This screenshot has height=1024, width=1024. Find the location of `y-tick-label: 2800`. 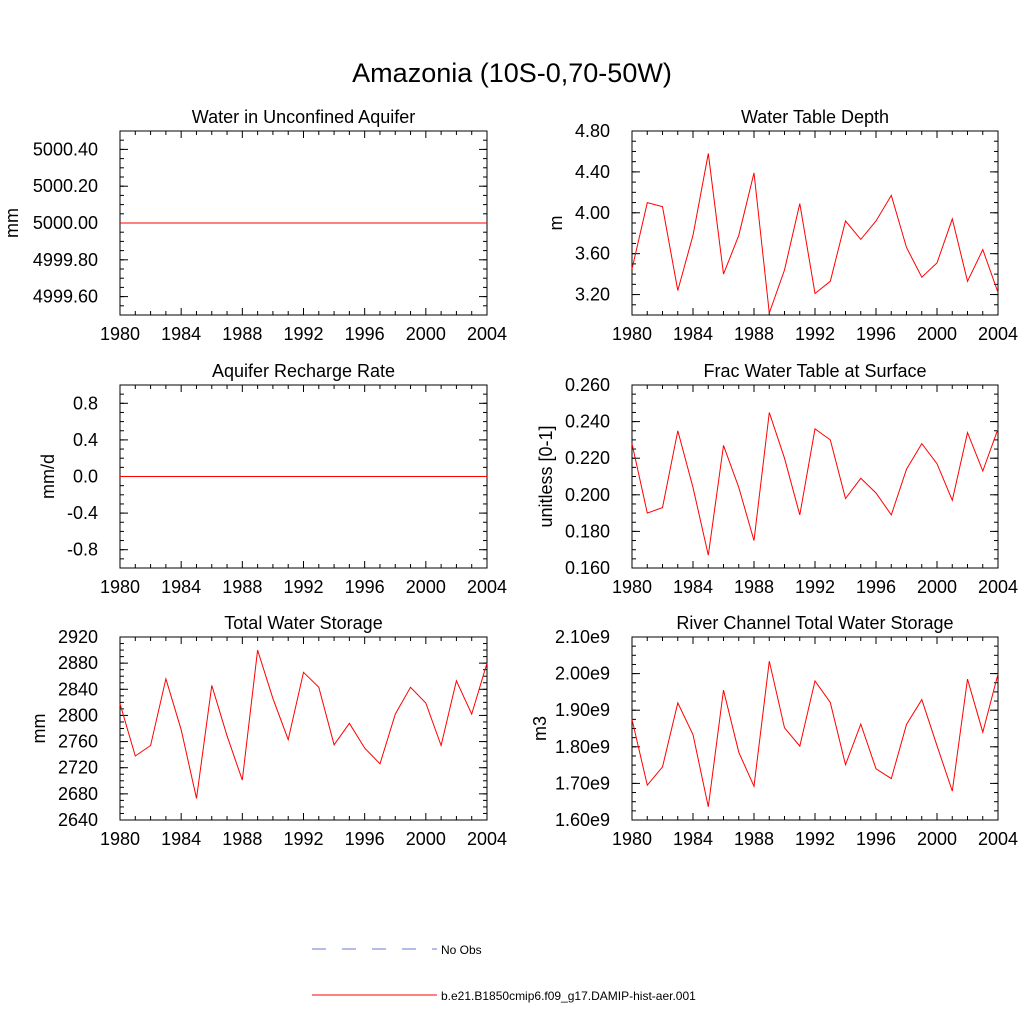

y-tick-label: 2800 is located at coordinates (78, 715).